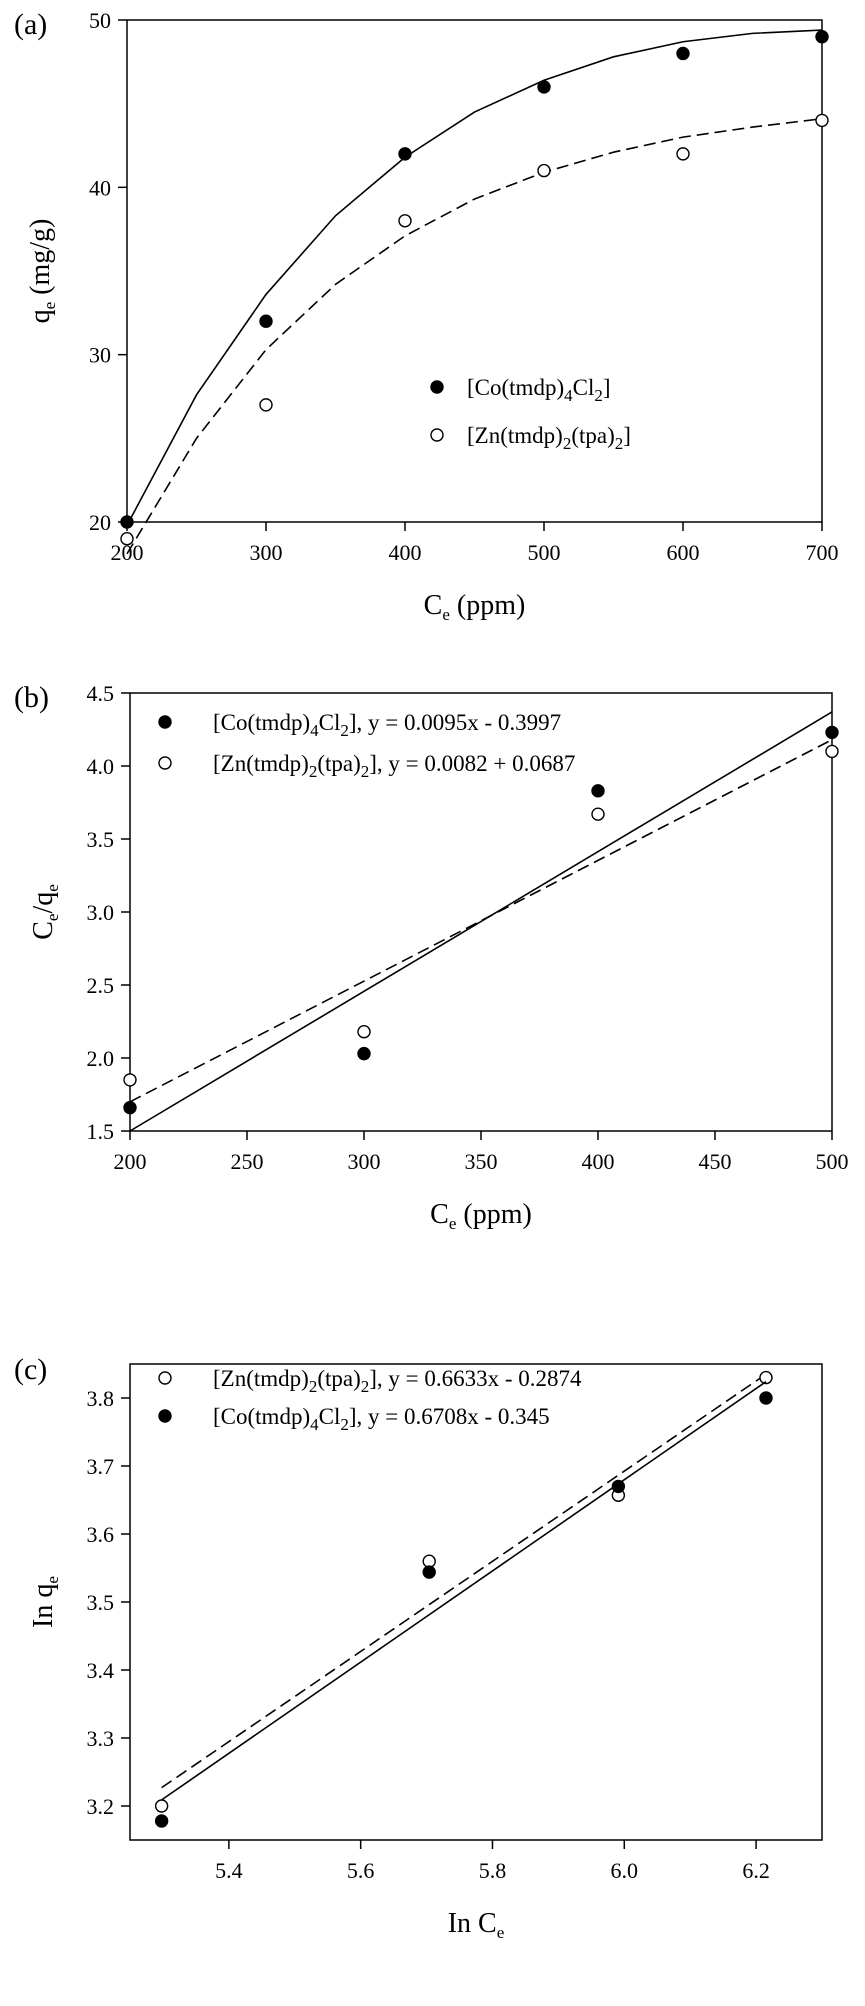 This screenshot has height=2006, width=865. I want to click on y-tick-label: 50, so click(100, 20).